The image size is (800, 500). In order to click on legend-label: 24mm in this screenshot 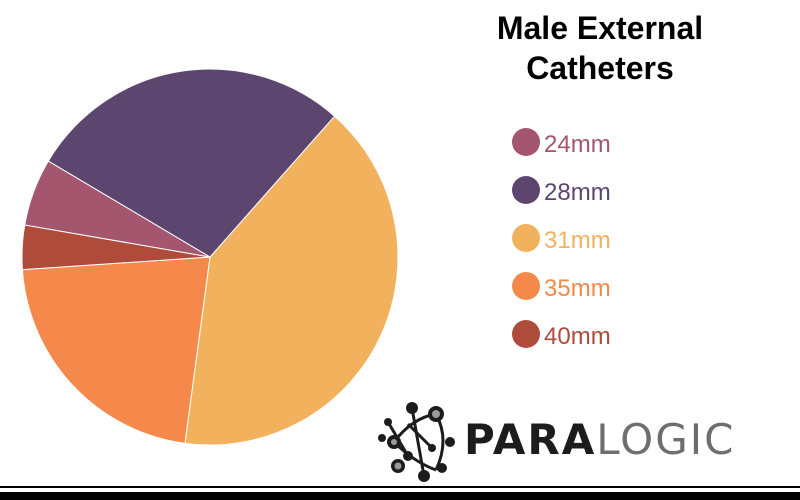, I will do `click(577, 144)`.